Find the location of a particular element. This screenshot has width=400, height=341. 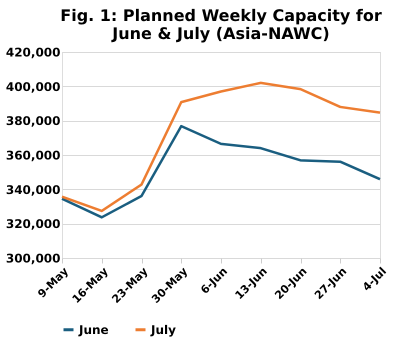

text: June & July (Asia-NAWC) is located at coordinates (221, 33).